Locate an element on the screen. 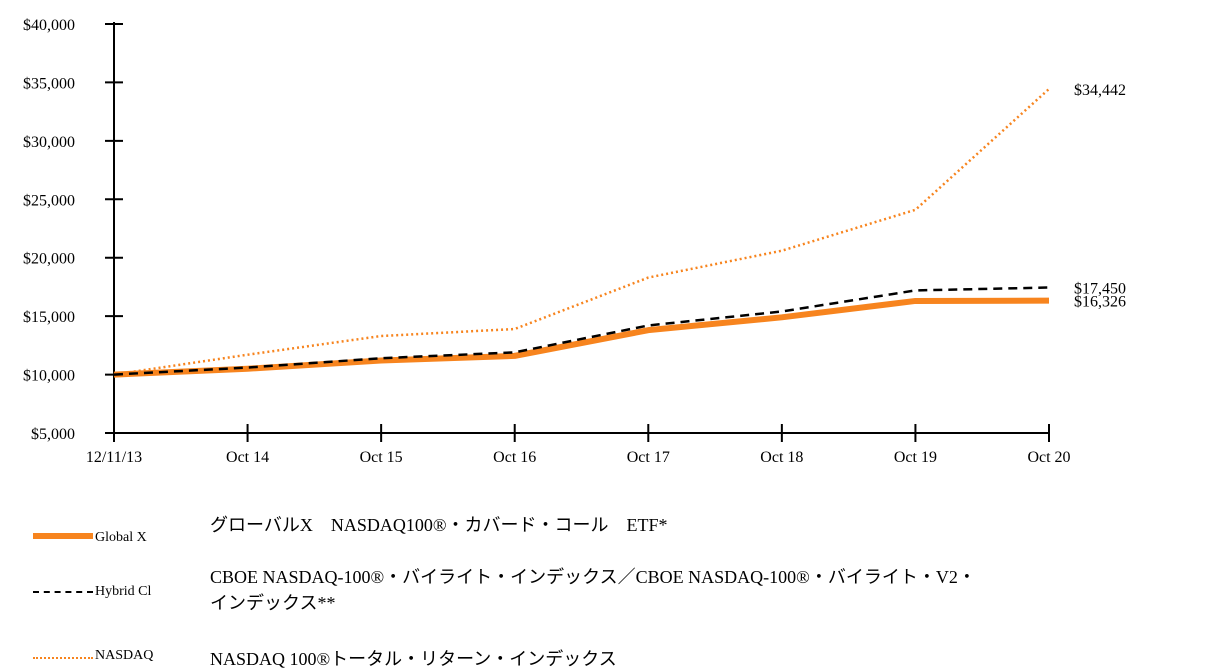 This screenshot has height=672, width=1219. legend-series-description: グローバルX NASDAQ100®・カバード・コール ETF* is located at coordinates (439, 525).